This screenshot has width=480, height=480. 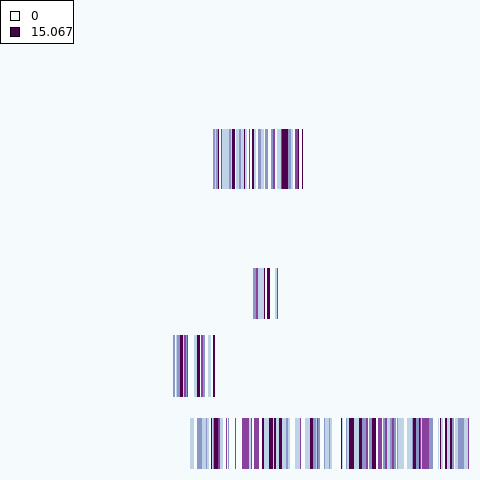 What do you see at coordinates (35, 16) in the screenshot?
I see `legend-label-min: 0` at bounding box center [35, 16].